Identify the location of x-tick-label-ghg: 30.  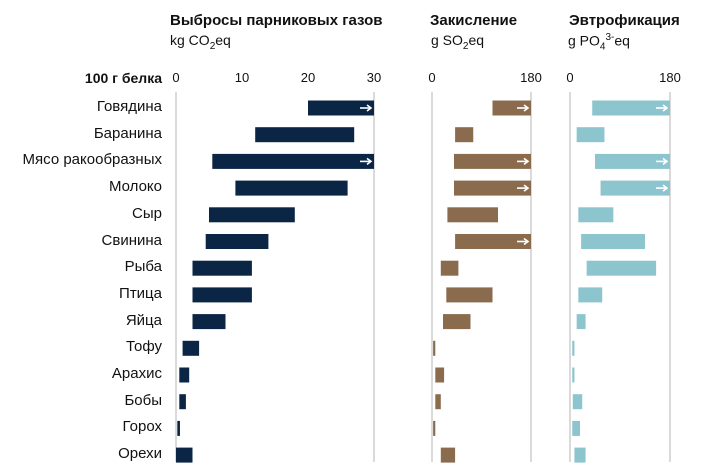
(374, 77).